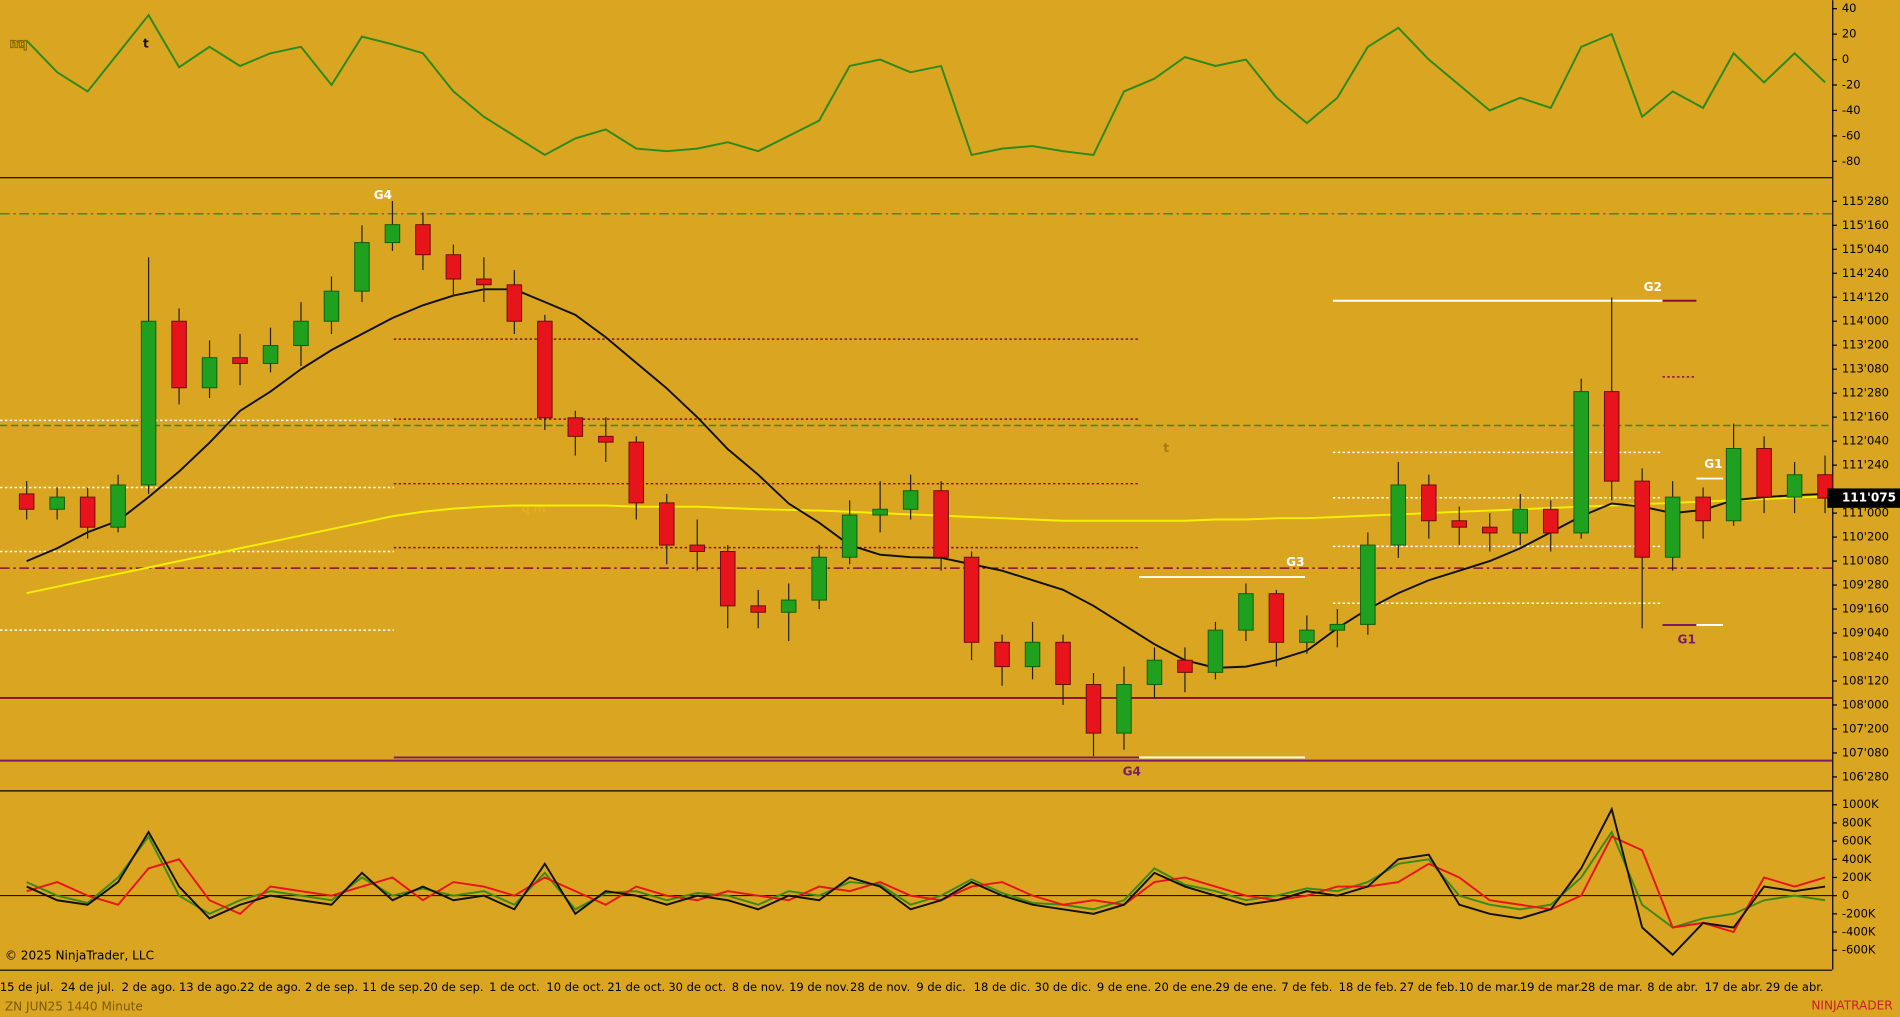 The height and width of the screenshot is (1017, 1900). What do you see at coordinates (1857, 841) in the screenshot?
I see `y-tick-label: 600K` at bounding box center [1857, 841].